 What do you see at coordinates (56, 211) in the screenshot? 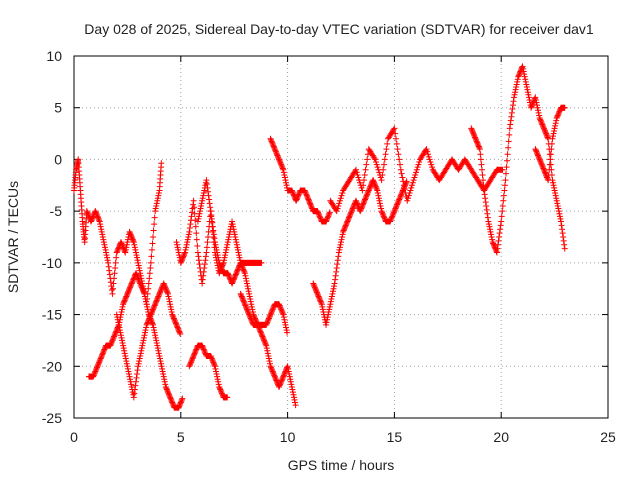
I see `y-tick-label: -5` at bounding box center [56, 211].